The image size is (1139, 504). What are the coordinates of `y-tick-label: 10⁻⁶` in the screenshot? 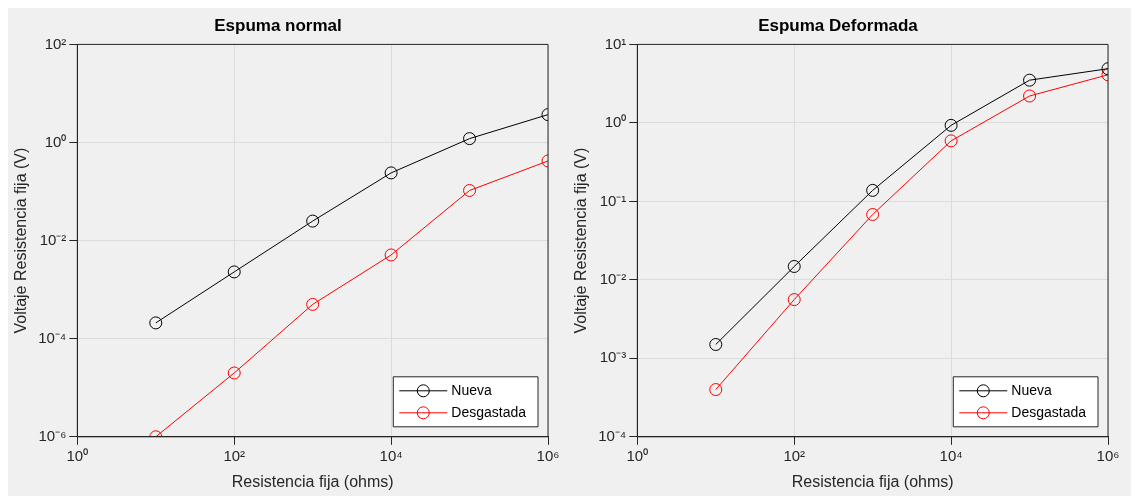 It's located at (52, 435).